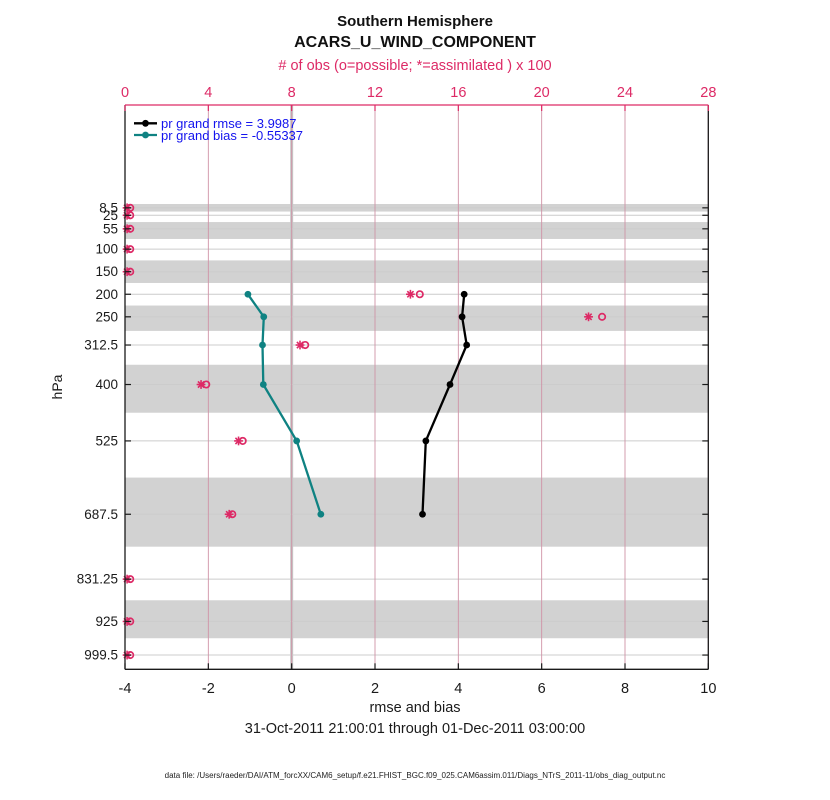  I want to click on svg-text: 16, so click(458, 93).